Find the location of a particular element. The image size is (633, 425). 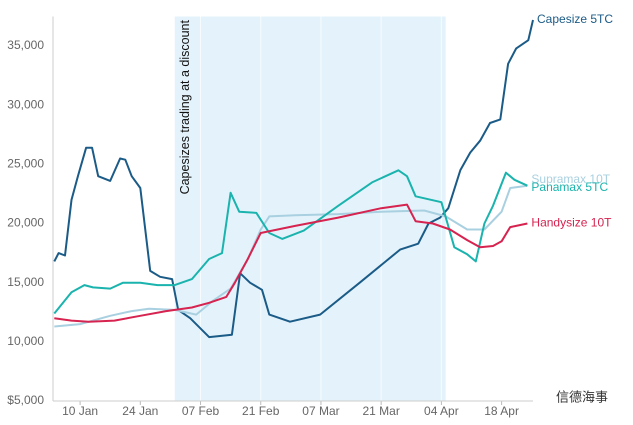

y-tick-label: 35,000 is located at coordinates (25, 45).